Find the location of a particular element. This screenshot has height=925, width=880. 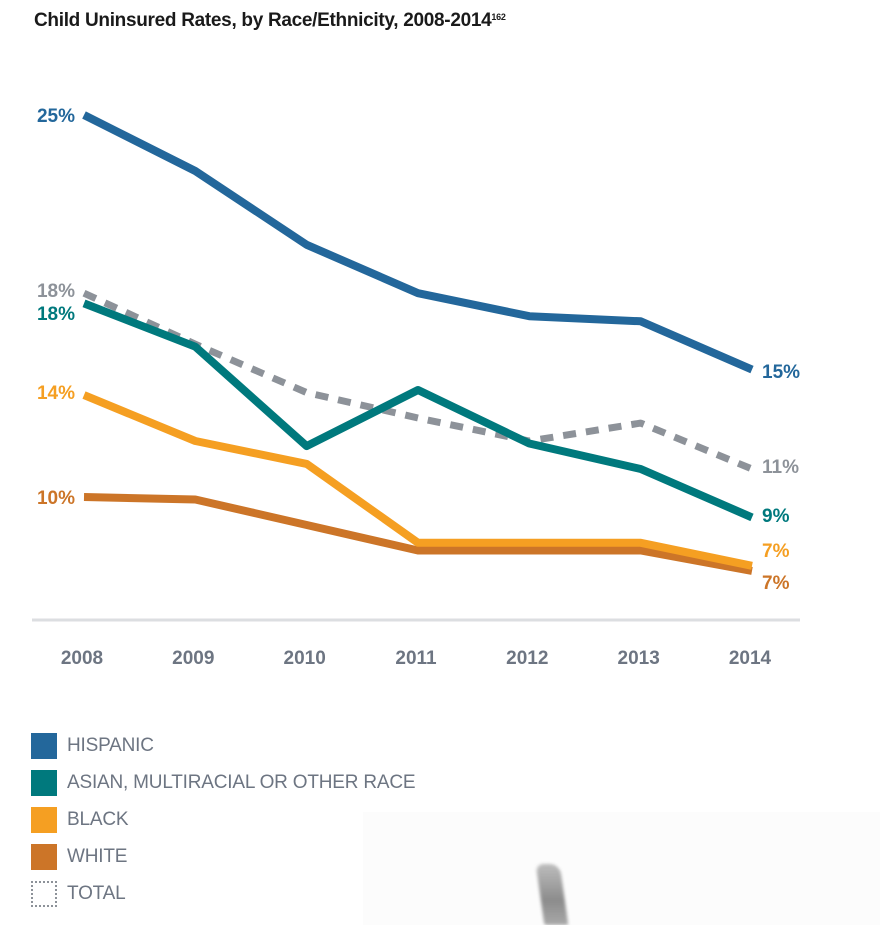

x-tick-label-2010: 2010 is located at coordinates (305, 658).